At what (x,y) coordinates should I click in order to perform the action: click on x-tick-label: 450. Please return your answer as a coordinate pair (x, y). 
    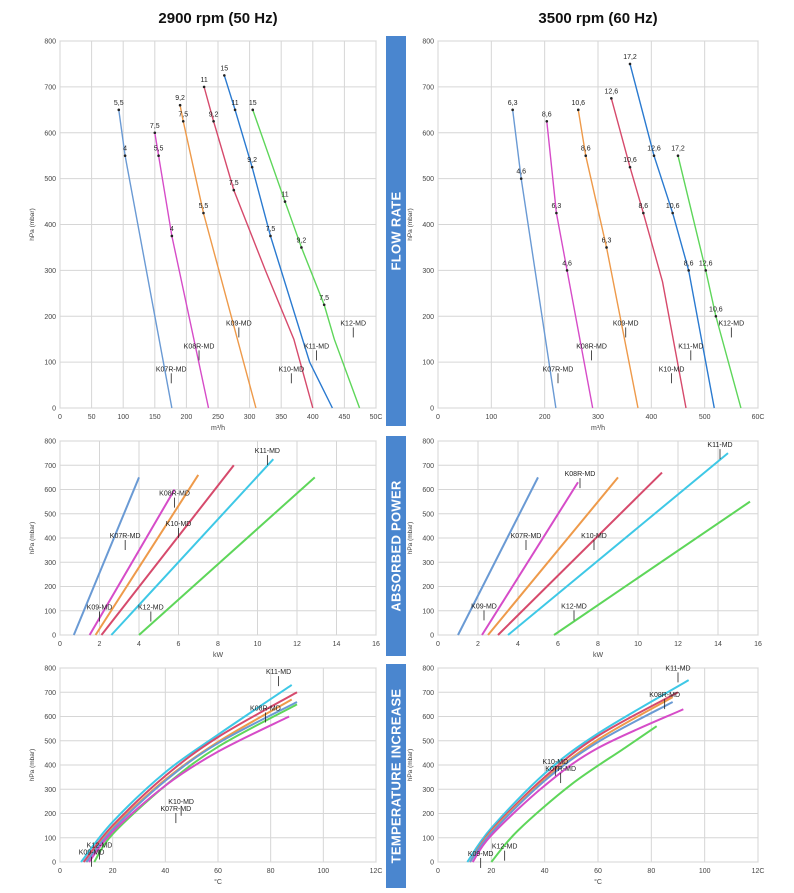
    Looking at the image, I should click on (345, 417).